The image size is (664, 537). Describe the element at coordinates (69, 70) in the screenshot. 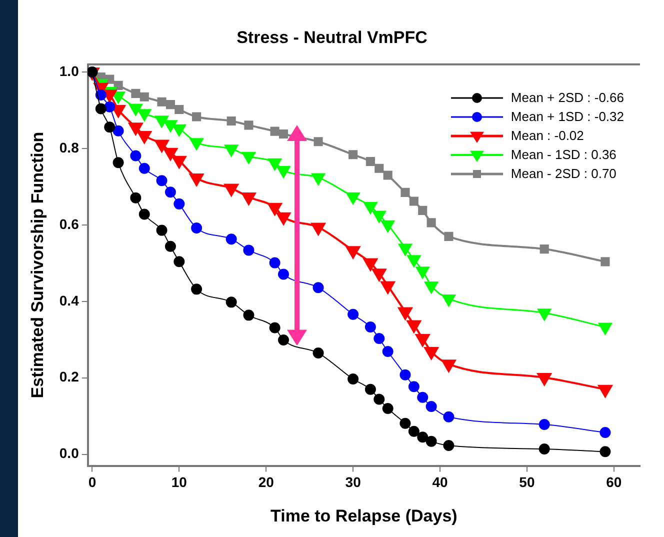

I see `y-tick-label: 1.0` at that location.